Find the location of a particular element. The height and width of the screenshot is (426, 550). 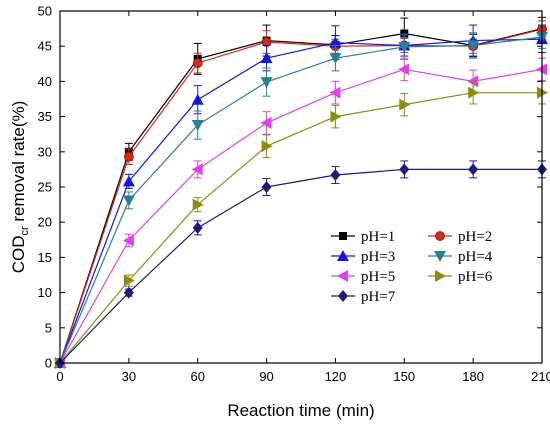

legend-item: pH=7 is located at coordinates (363, 297).